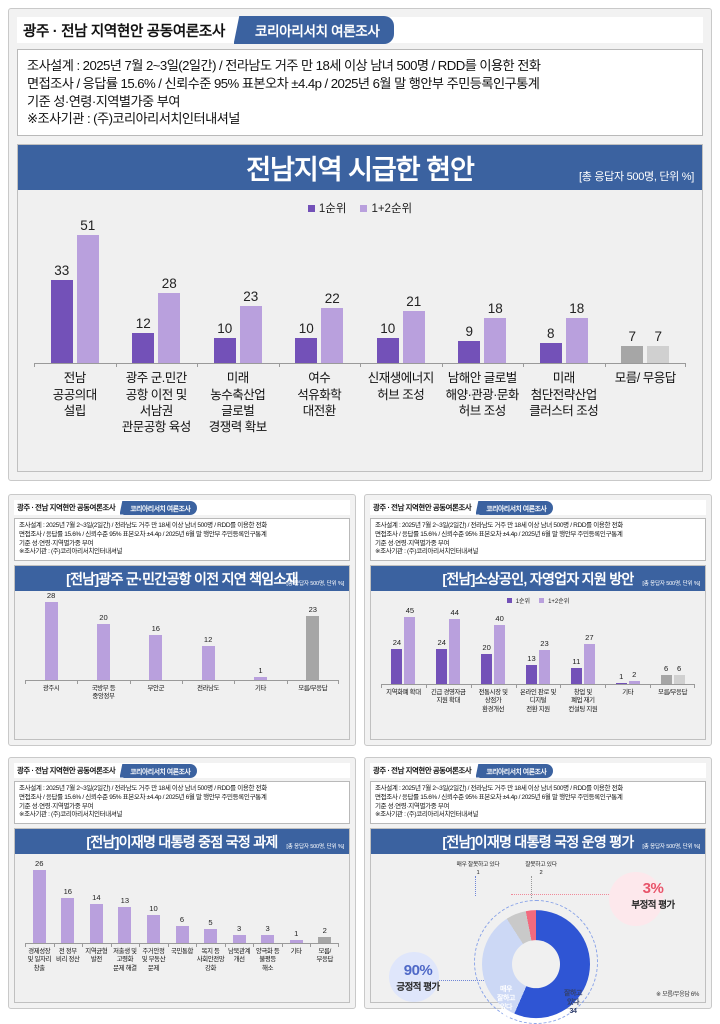 The image size is (720, 1024). What do you see at coordinates (68, 960) in the screenshot?
I see `xaxis-label: 전 정부 비리 정산` at bounding box center [68, 960].